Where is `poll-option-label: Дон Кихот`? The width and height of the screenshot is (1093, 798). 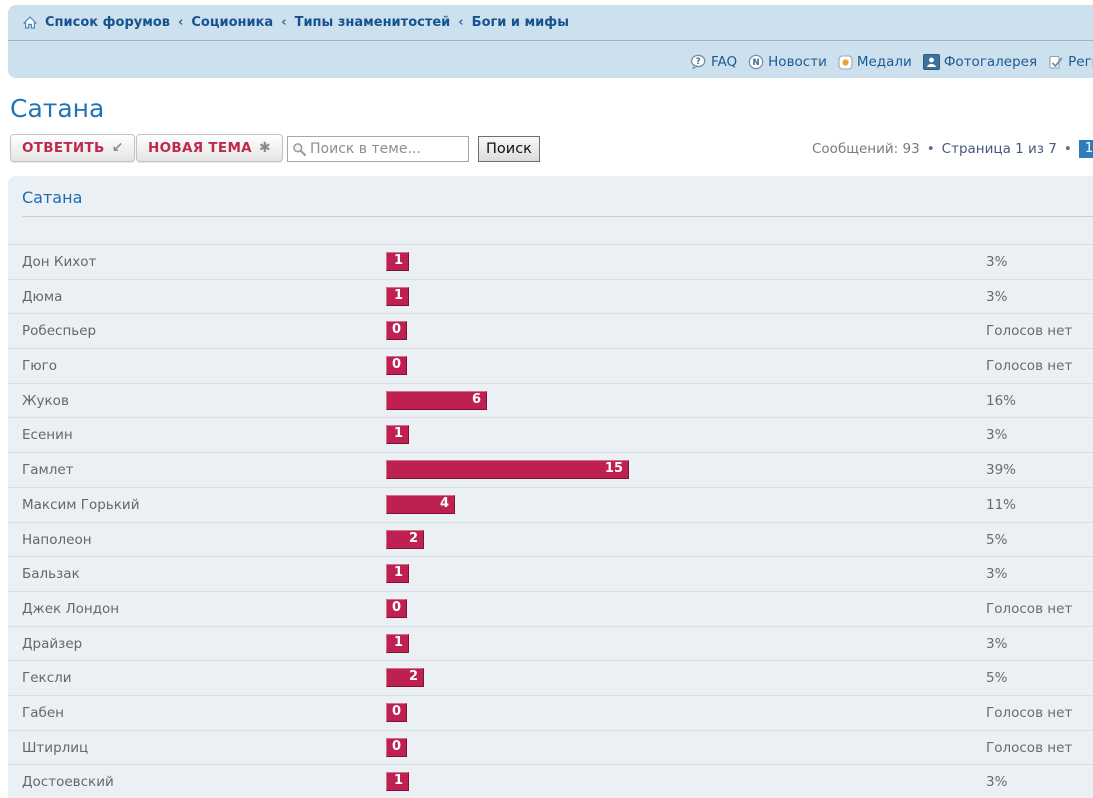 poll-option-label: Дон Кихот is located at coordinates (59, 262).